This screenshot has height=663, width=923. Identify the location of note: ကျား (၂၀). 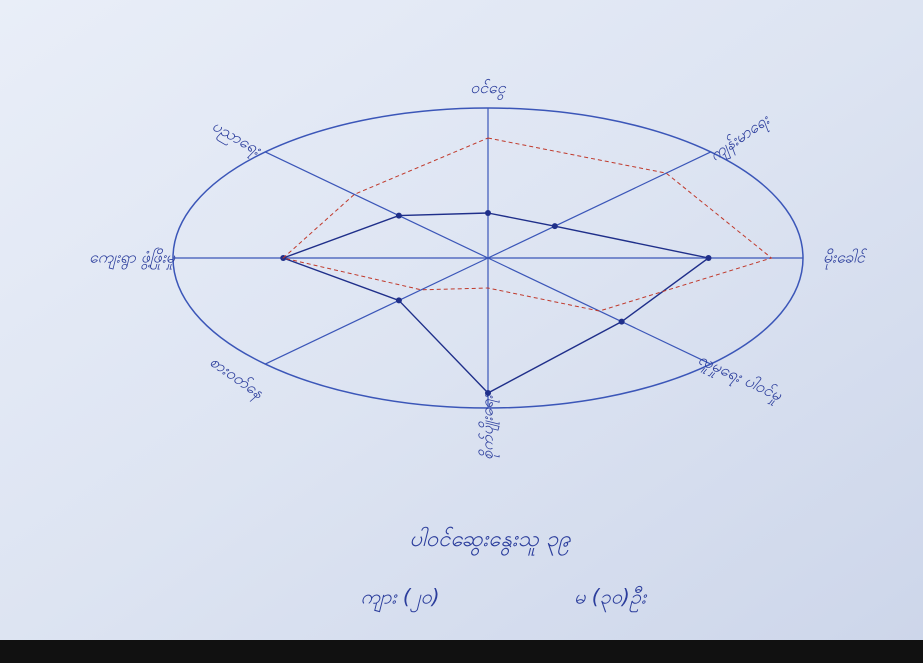
(399, 599).